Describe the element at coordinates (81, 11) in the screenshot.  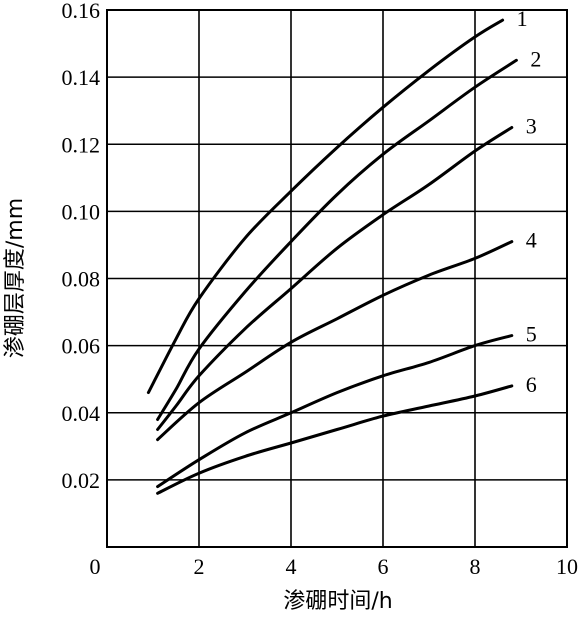
I see `y-tick-label: 0.16` at that location.